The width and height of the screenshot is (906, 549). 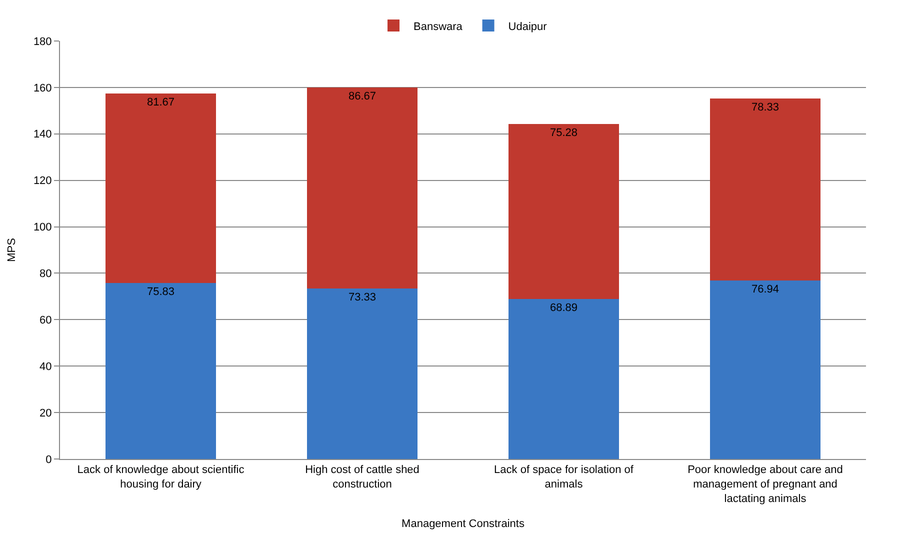 What do you see at coordinates (528, 26) in the screenshot?
I see `legend-label: Udaipur` at bounding box center [528, 26].